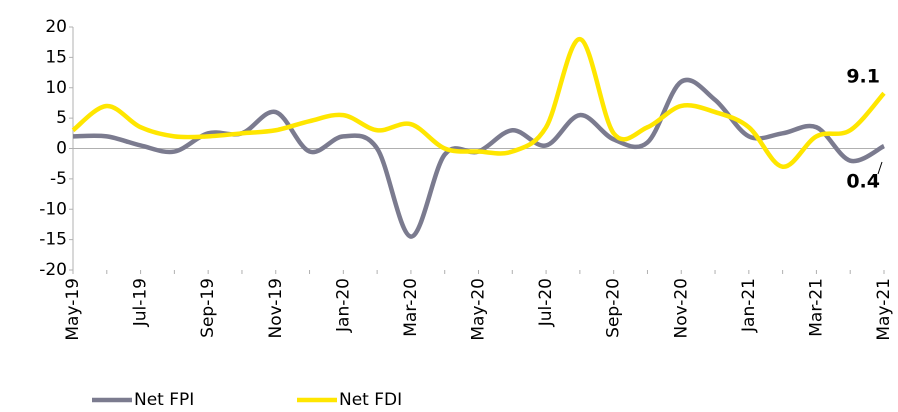 The image size is (898, 412). I want to click on y-tick-label: -20, so click(53, 270).